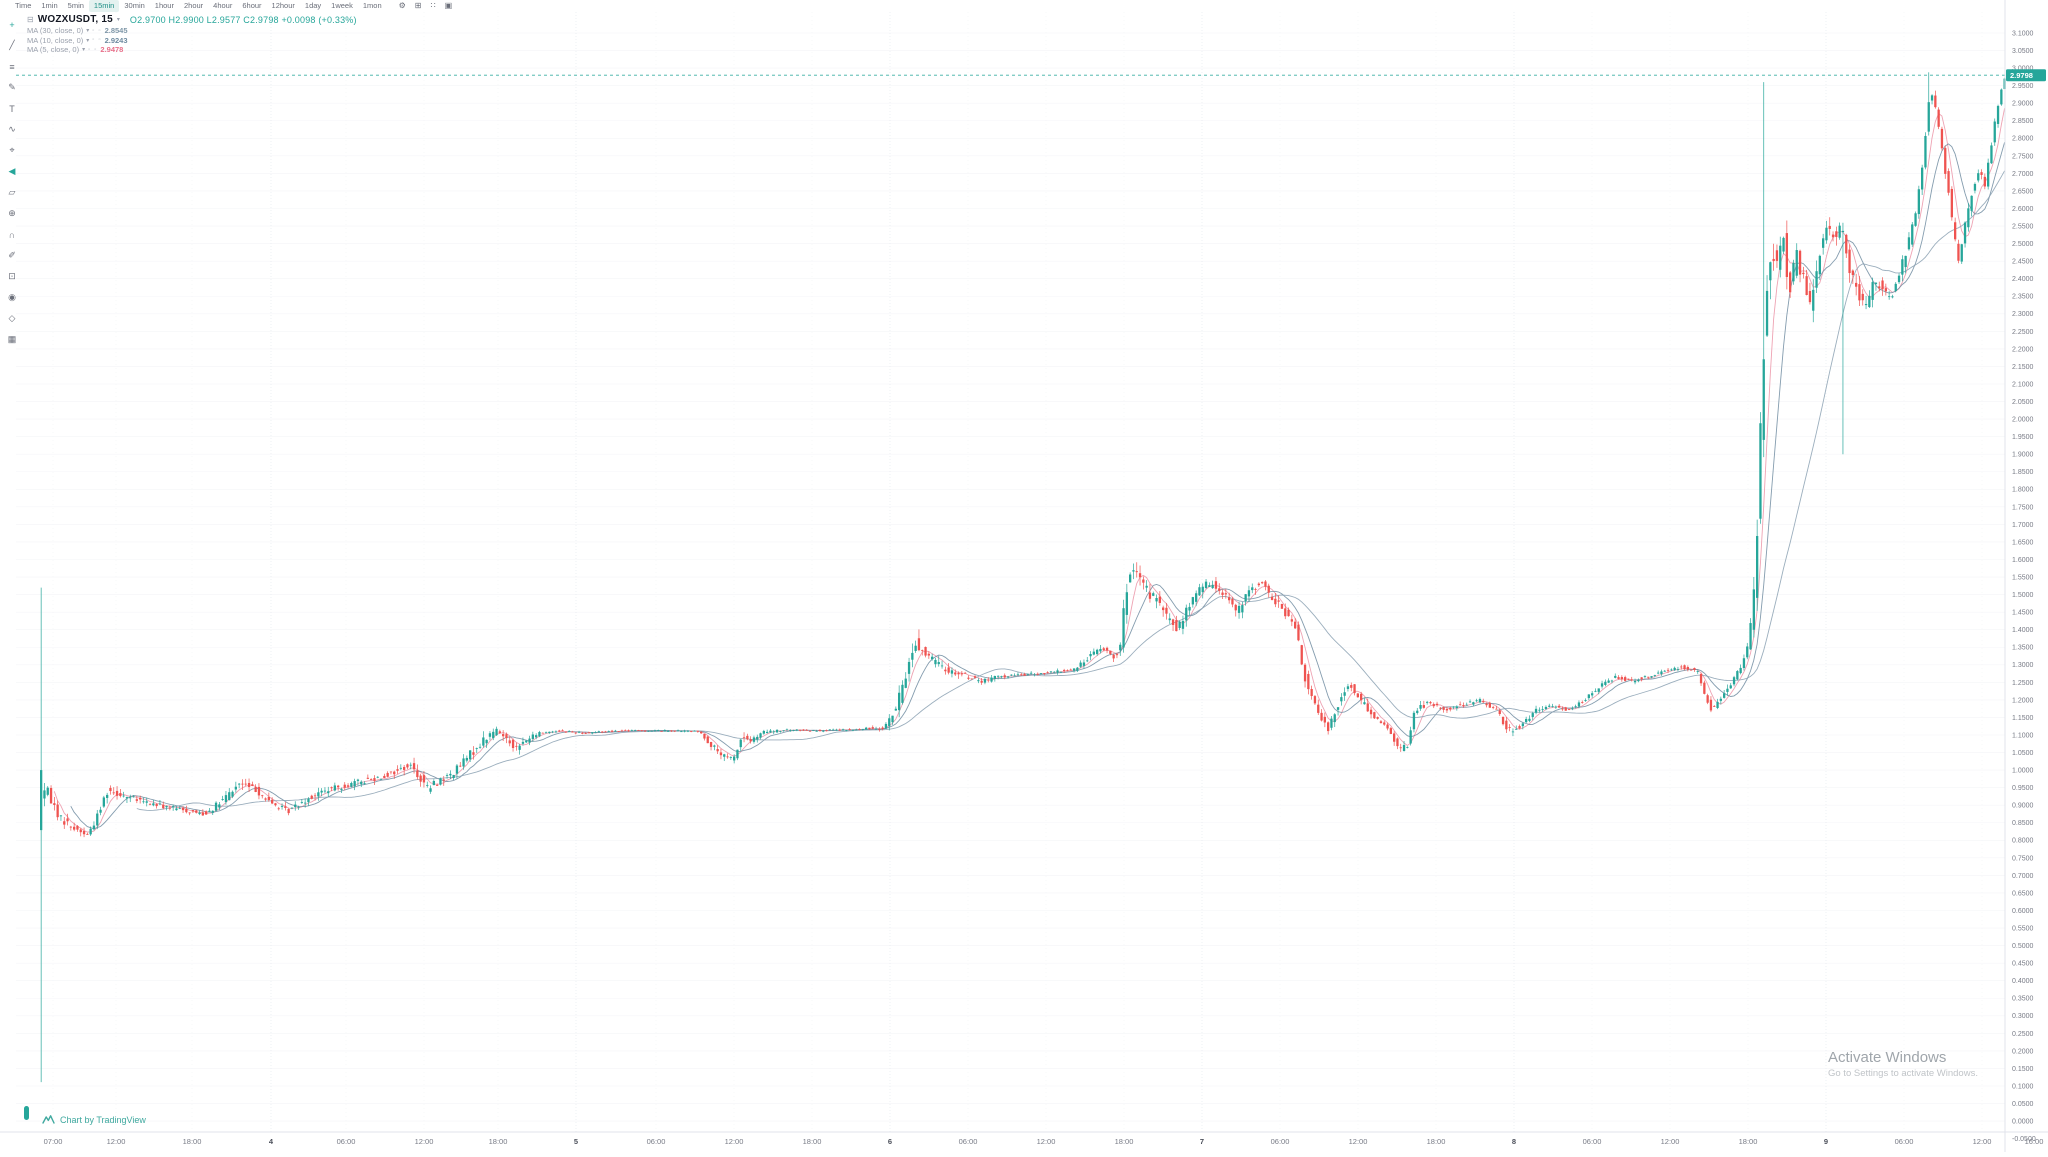 The width and height of the screenshot is (2048, 1157). I want to click on timeframe-4hour: 4hour, so click(223, 5).